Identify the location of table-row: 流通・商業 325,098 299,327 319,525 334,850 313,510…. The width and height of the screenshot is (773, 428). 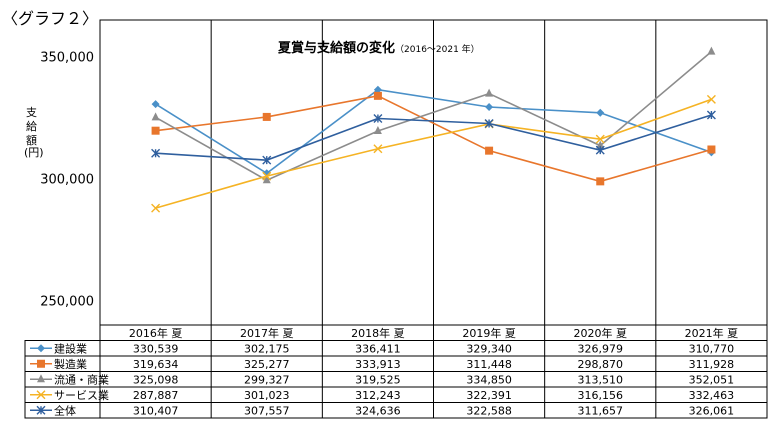
(382, 379).